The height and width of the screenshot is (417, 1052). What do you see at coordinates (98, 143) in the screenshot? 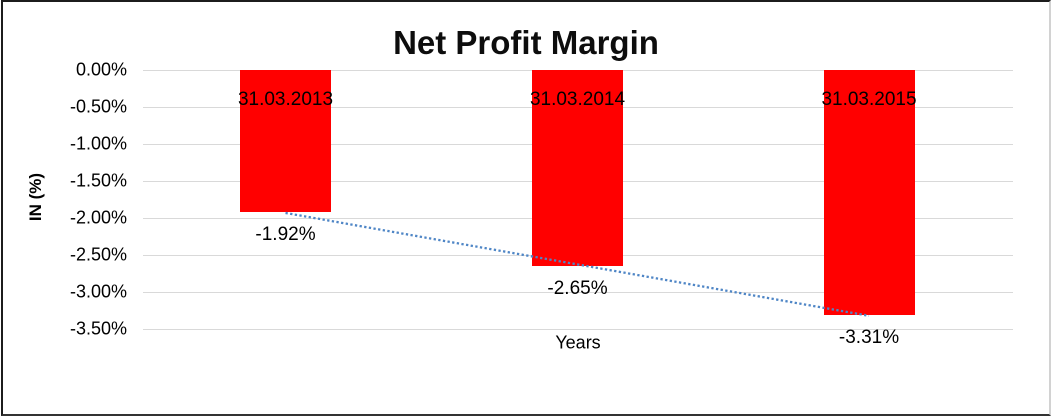
I see `y-tick-label: -1.00%` at bounding box center [98, 143].